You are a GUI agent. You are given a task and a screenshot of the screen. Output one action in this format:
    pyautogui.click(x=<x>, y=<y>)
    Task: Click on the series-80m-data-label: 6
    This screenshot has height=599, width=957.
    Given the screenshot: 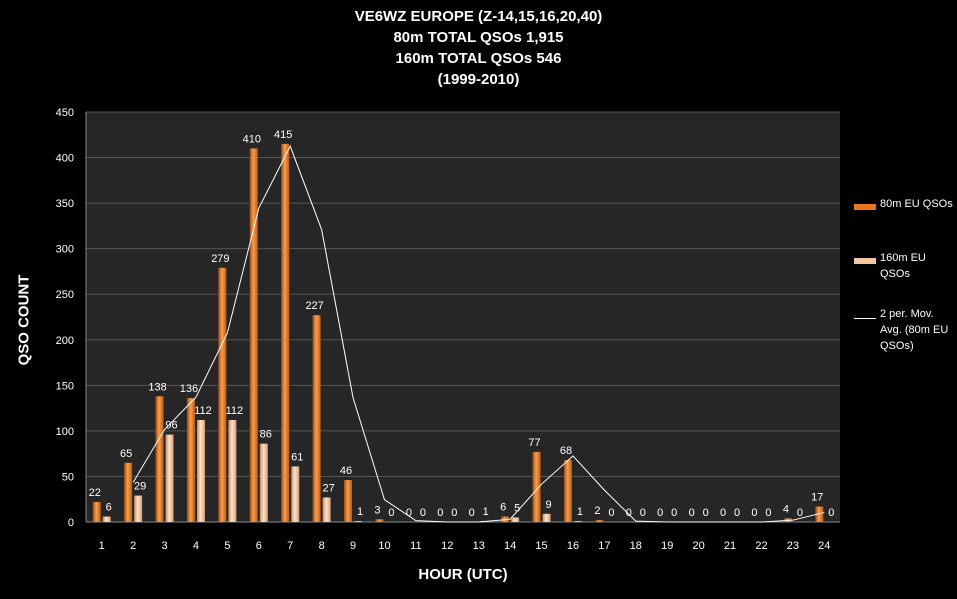 What is the action you would take?
    pyautogui.click(x=503, y=508)
    